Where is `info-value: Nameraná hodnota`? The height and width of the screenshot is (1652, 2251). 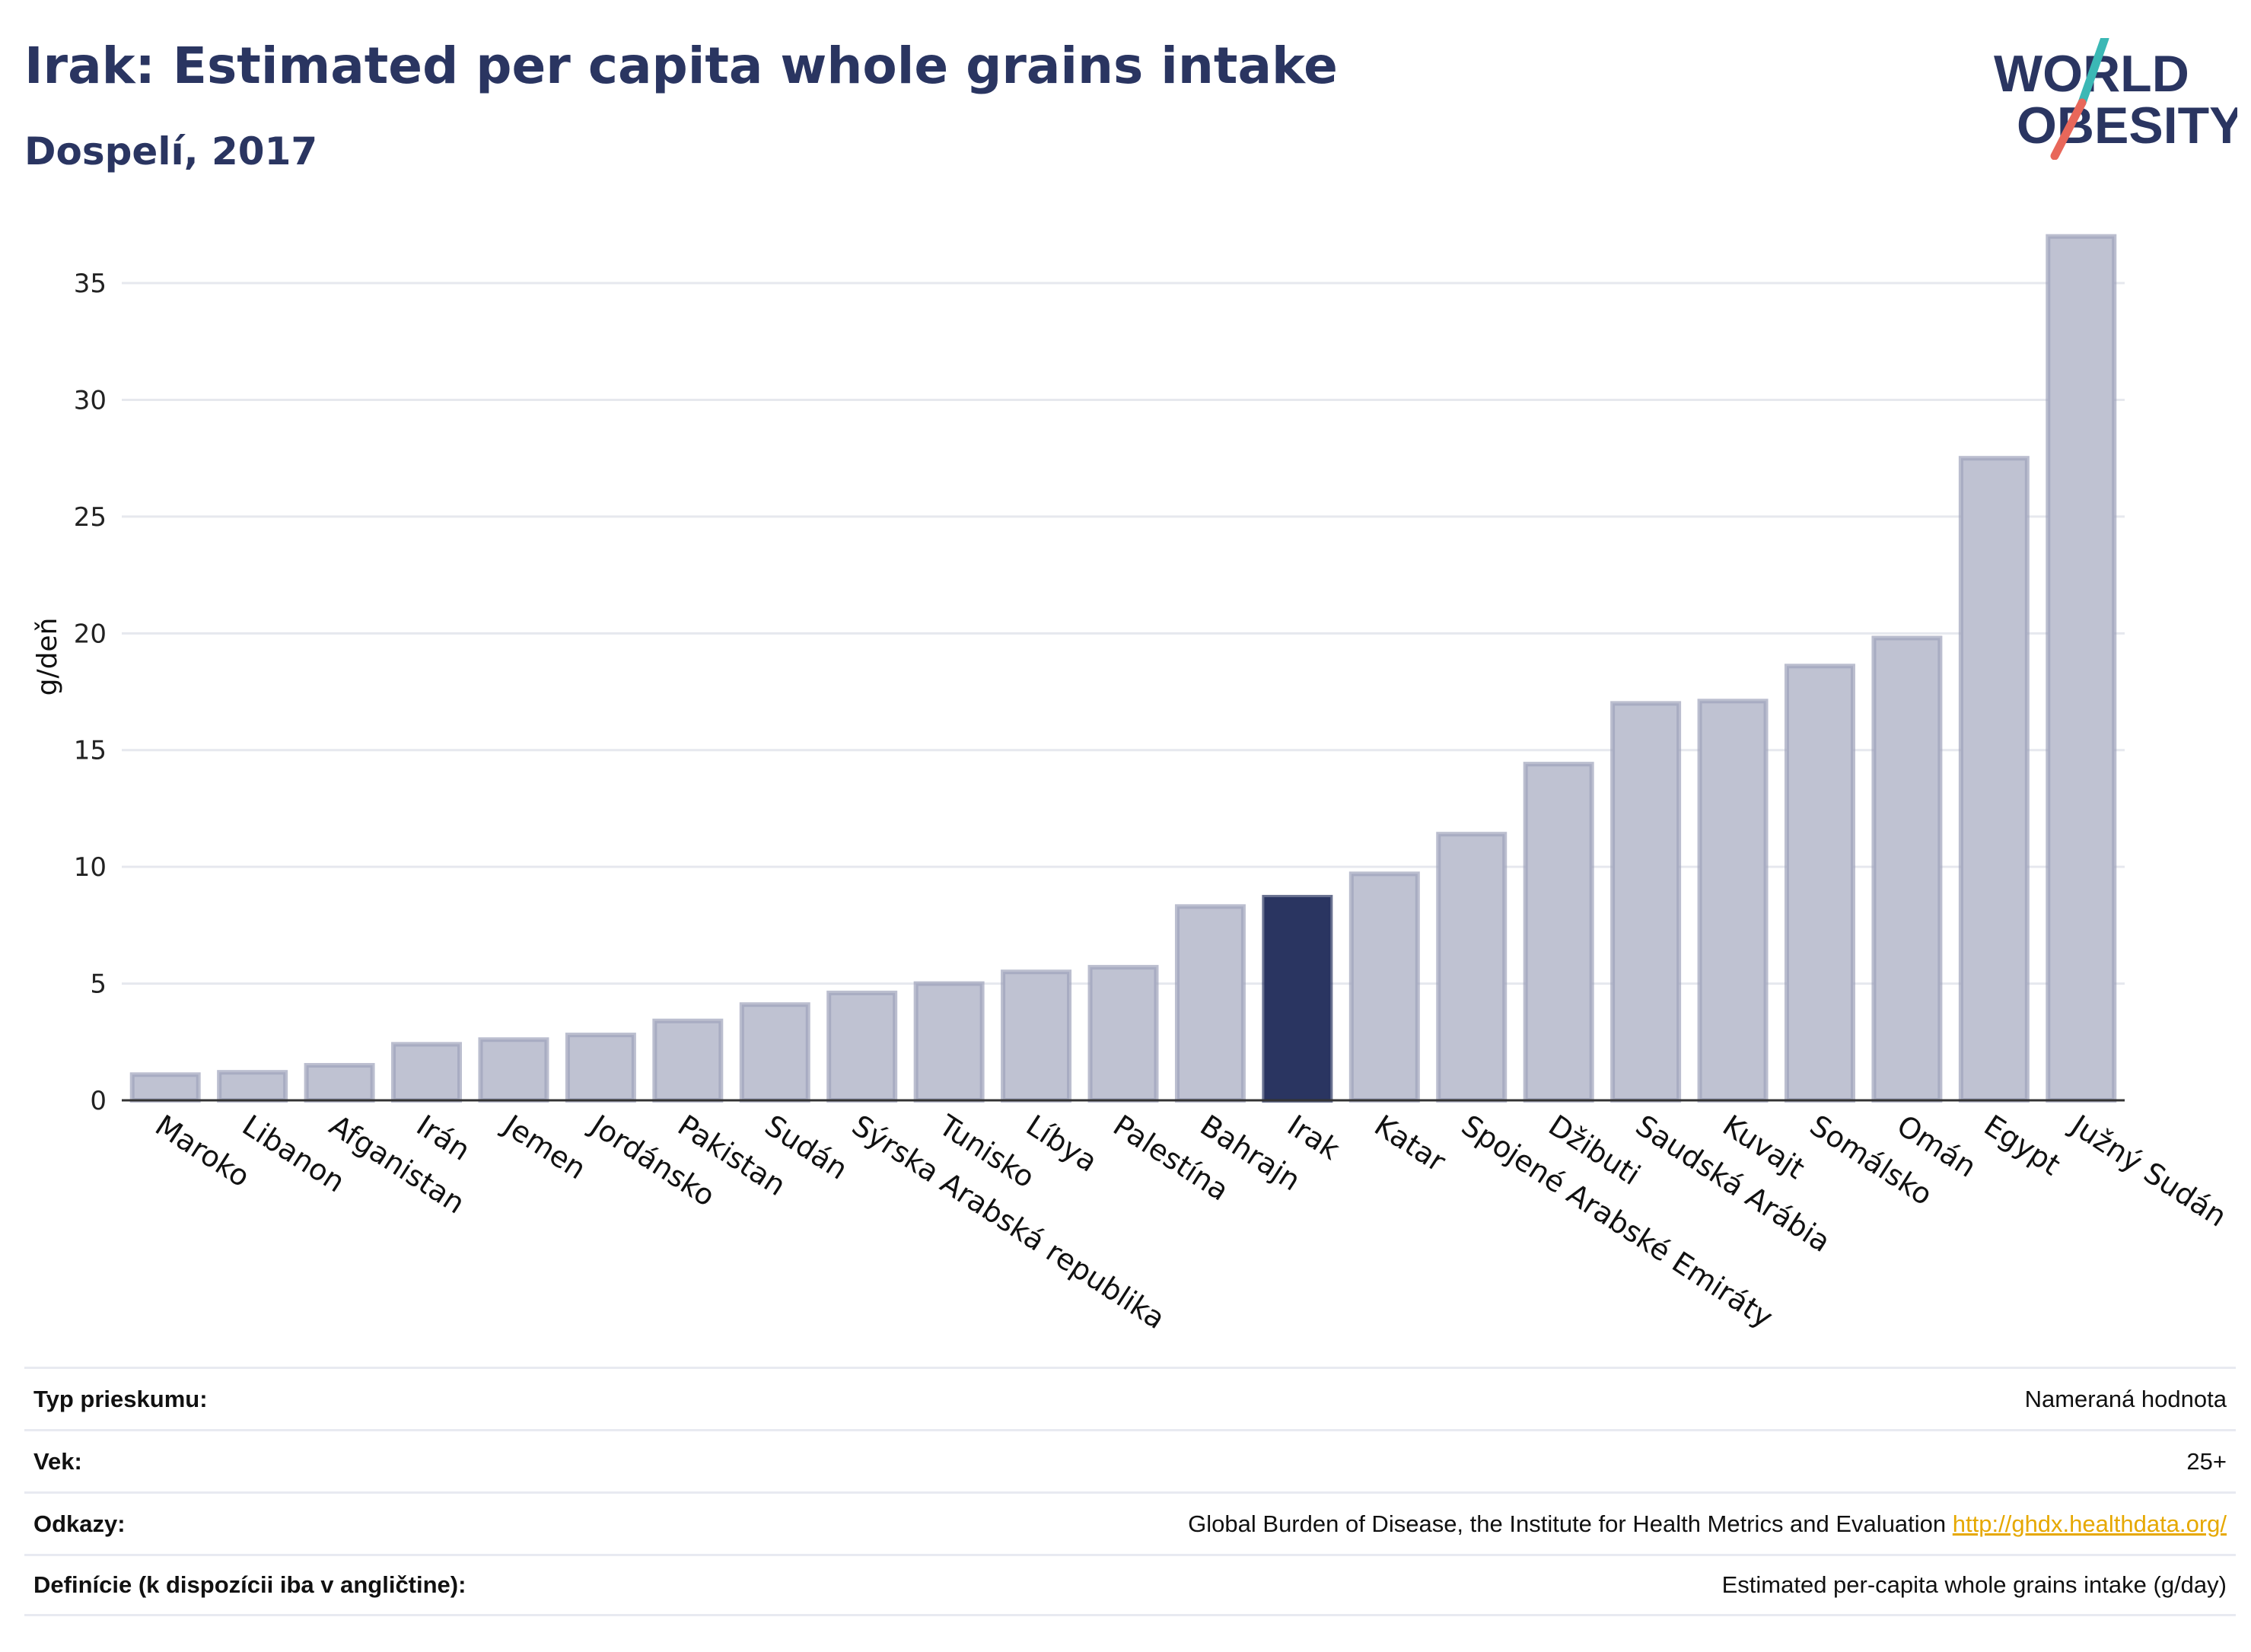
info-value: Nameraná hodnota is located at coordinates (2125, 1398).